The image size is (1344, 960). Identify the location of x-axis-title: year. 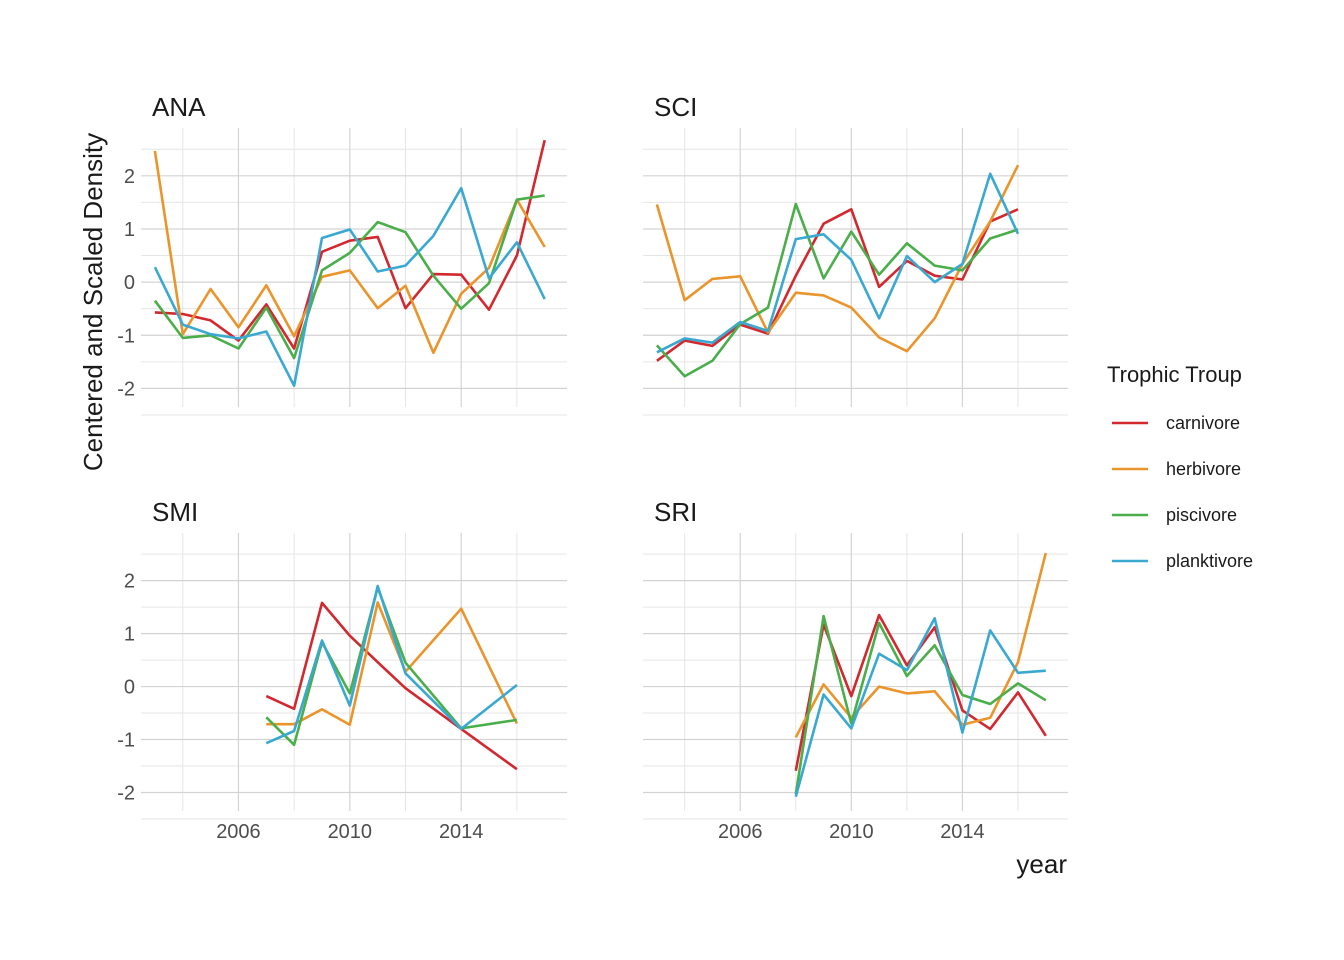
(1041, 864).